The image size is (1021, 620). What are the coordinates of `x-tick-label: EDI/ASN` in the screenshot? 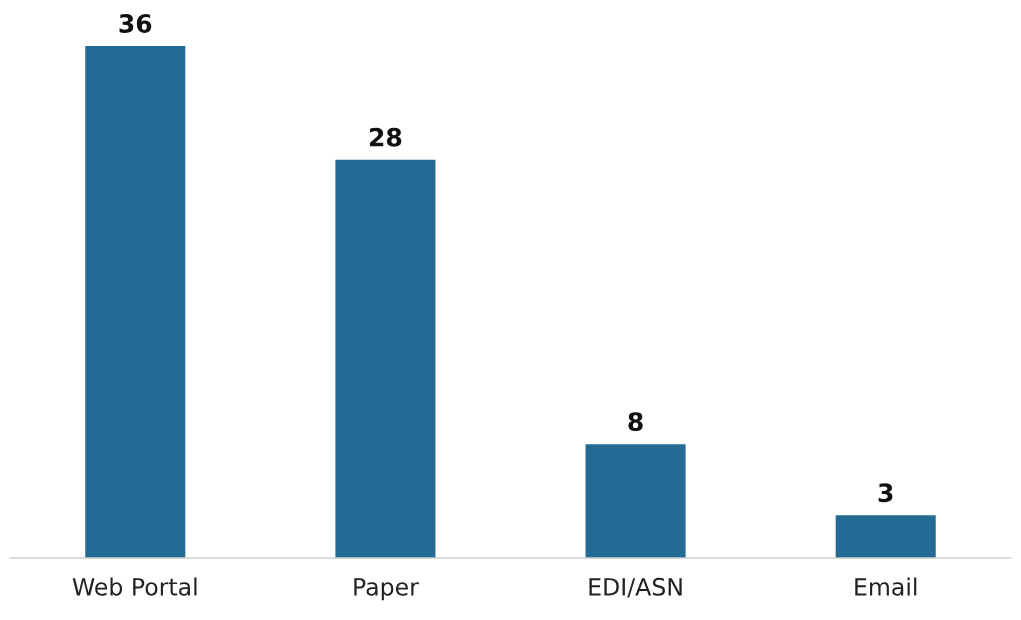 It's located at (635, 587).